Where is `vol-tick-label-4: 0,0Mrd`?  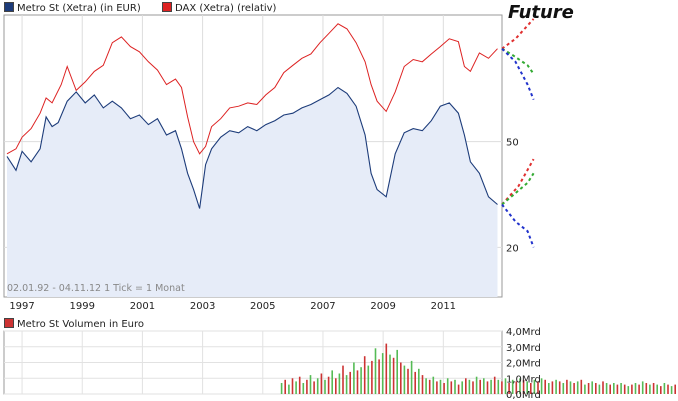 vol-tick-label-4: 0,0Mrd is located at coordinates (523, 395).